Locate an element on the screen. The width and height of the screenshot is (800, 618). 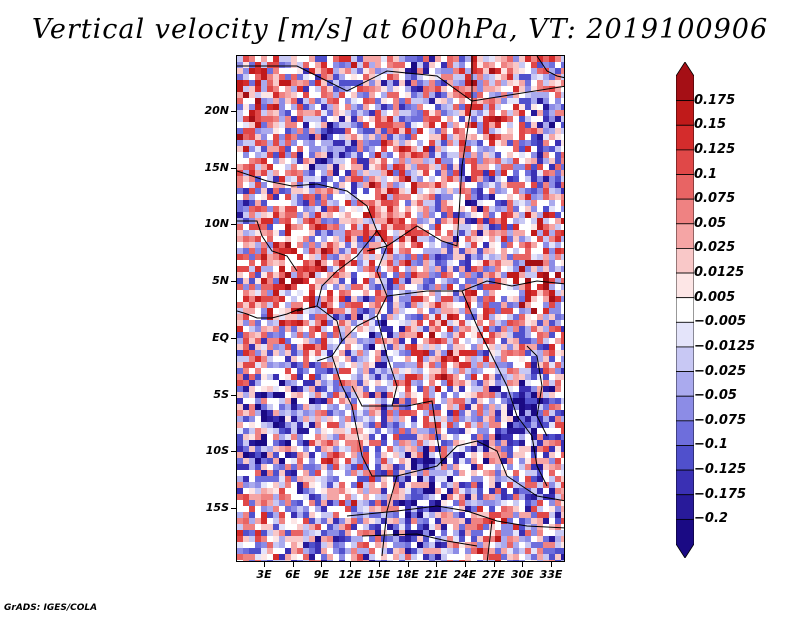
latitude-label: 15N is located at coordinates (216, 167).